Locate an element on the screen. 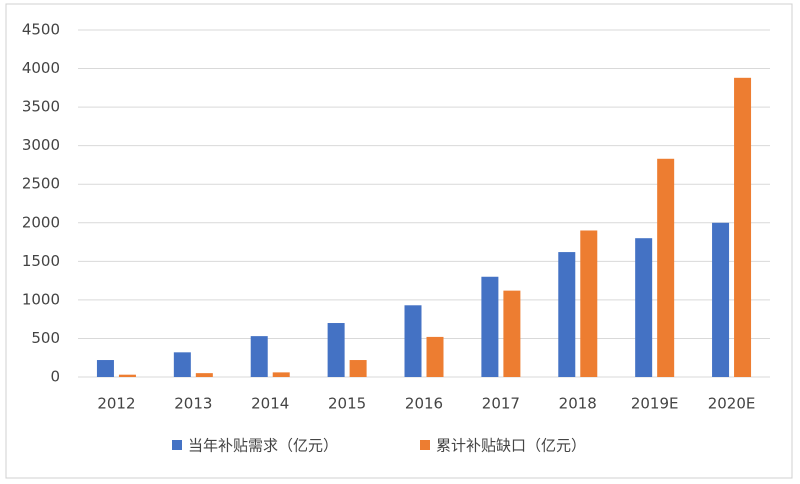  x-tick-label: 2015 is located at coordinates (347, 404).